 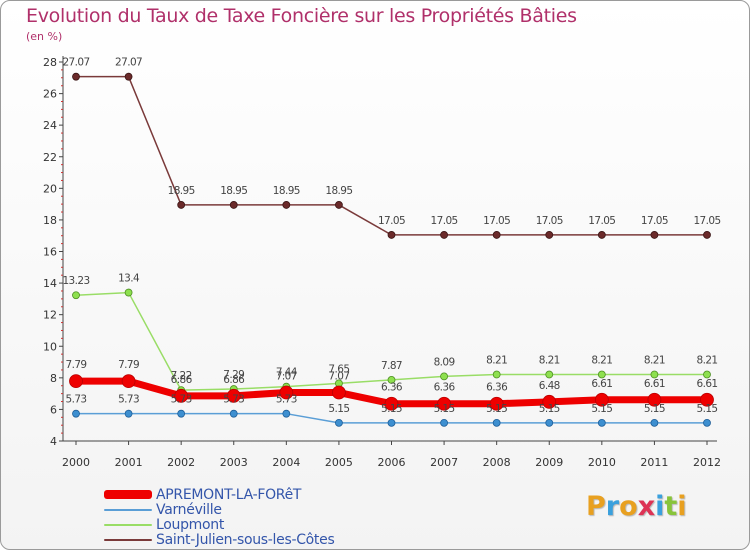 What do you see at coordinates (190, 524) in the screenshot?
I see `legend-label-loupmont: Loupmont` at bounding box center [190, 524].